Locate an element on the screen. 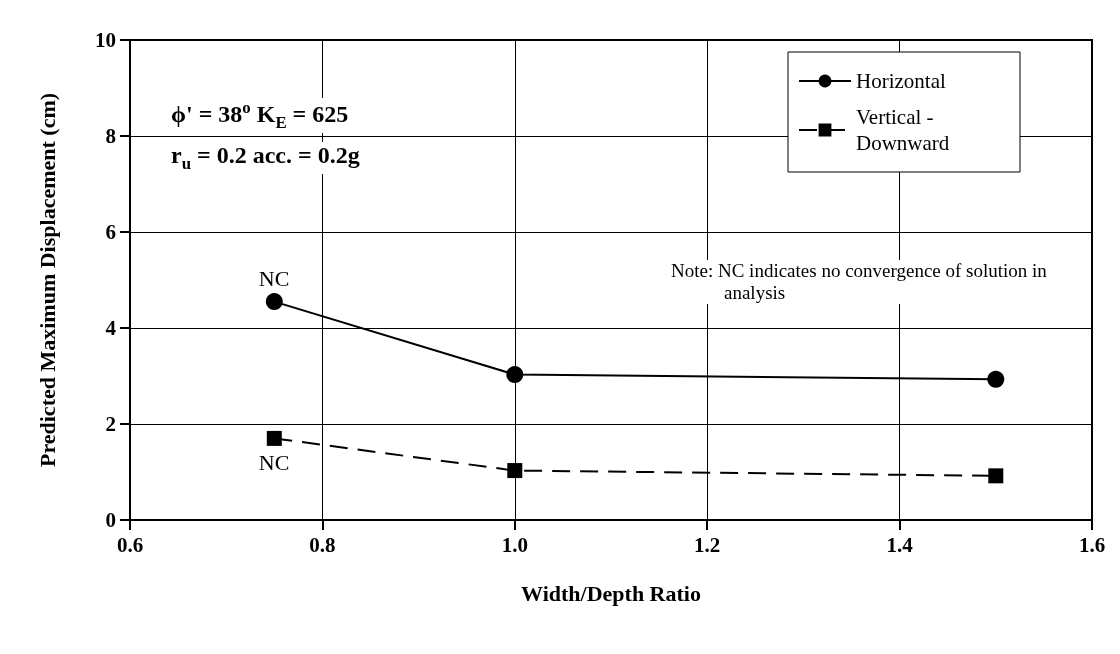  x-tick-label: 0.8 is located at coordinates (322, 544).